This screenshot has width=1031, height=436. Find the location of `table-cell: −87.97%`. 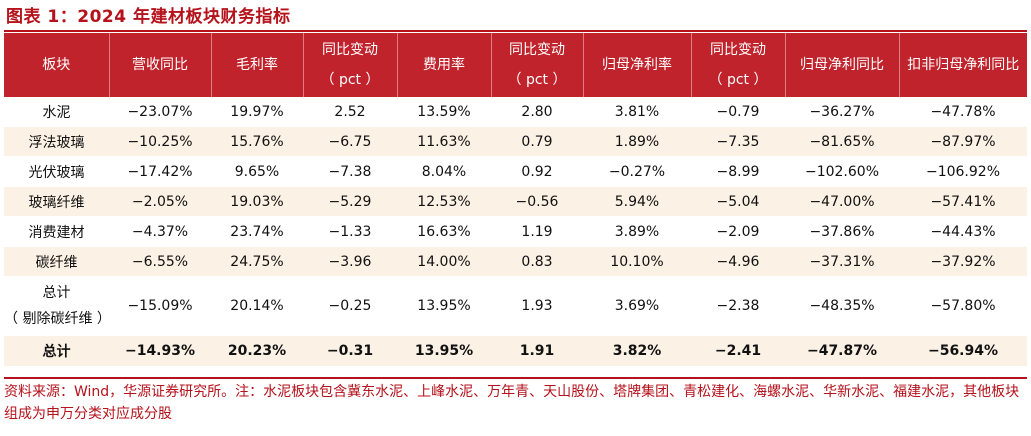

table-cell: −87.97% is located at coordinates (963, 141).